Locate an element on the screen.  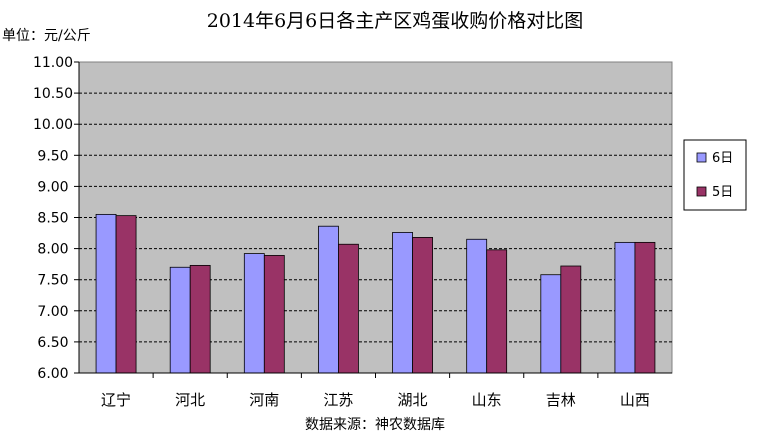
legend-label-6: 6日 is located at coordinates (722, 158).